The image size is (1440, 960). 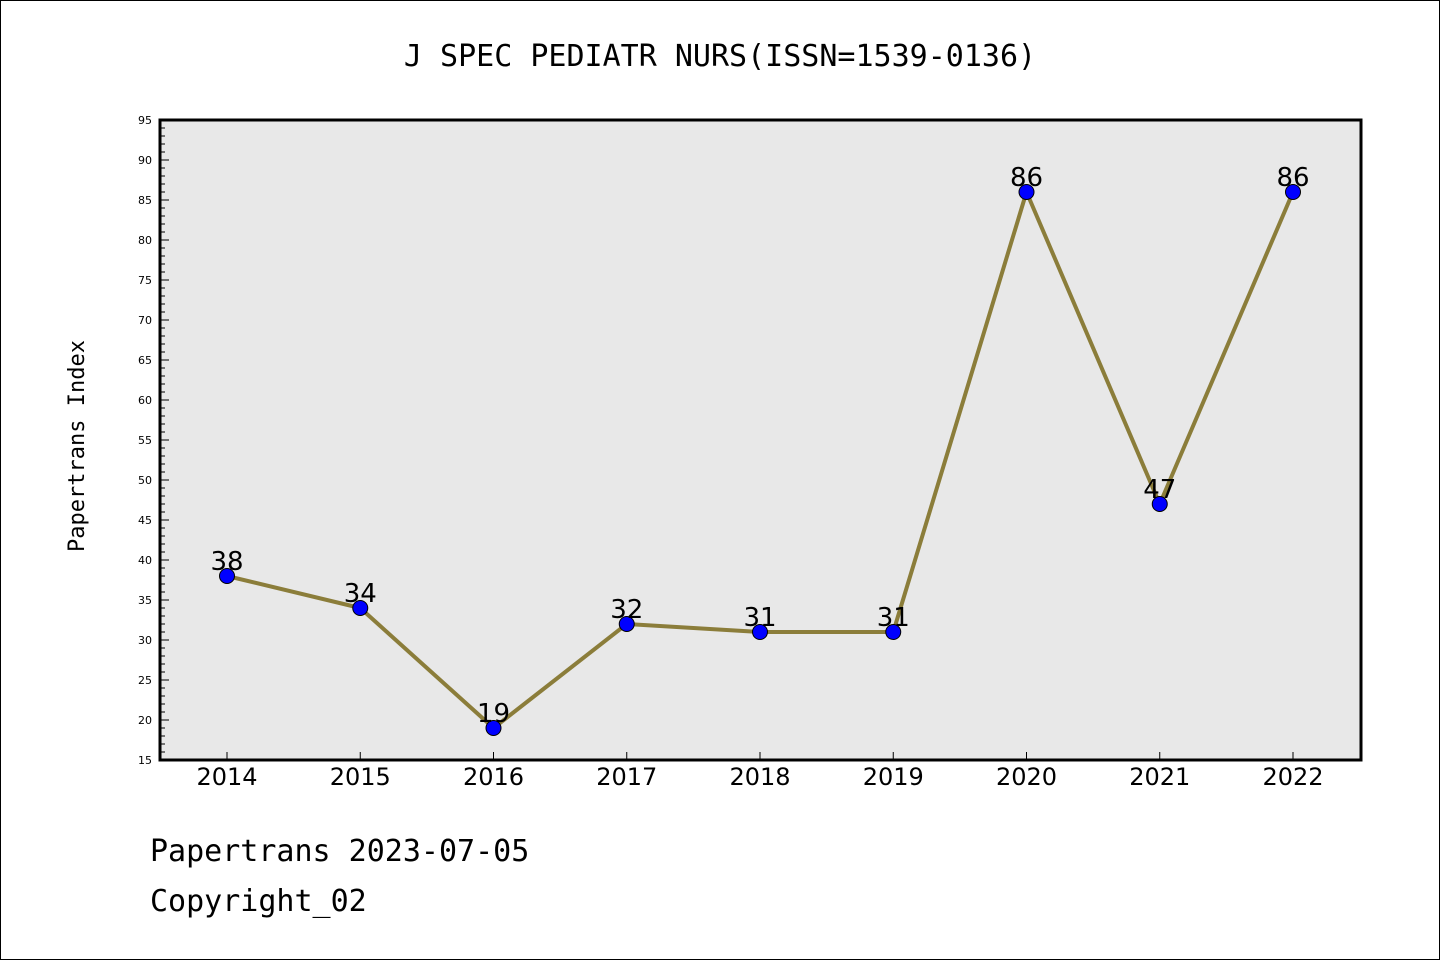 What do you see at coordinates (893, 777) in the screenshot?
I see `x-tick-label: 2019` at bounding box center [893, 777].